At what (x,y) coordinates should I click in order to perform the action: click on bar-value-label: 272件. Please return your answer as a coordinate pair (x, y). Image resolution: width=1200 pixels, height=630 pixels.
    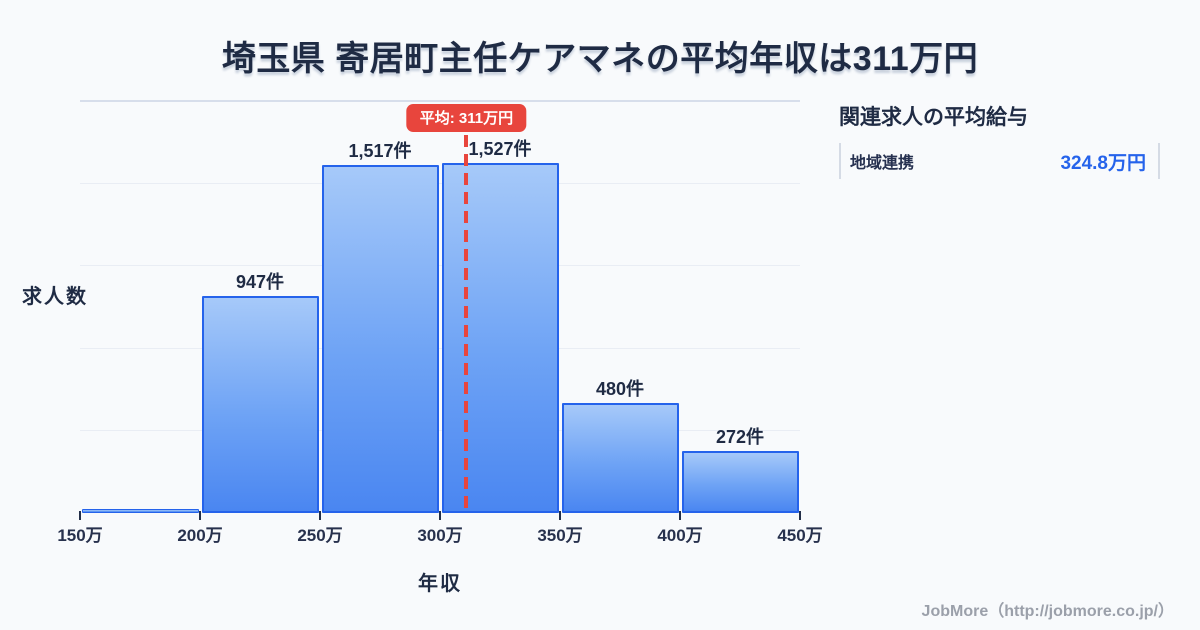
    Looking at the image, I should click on (740, 436).